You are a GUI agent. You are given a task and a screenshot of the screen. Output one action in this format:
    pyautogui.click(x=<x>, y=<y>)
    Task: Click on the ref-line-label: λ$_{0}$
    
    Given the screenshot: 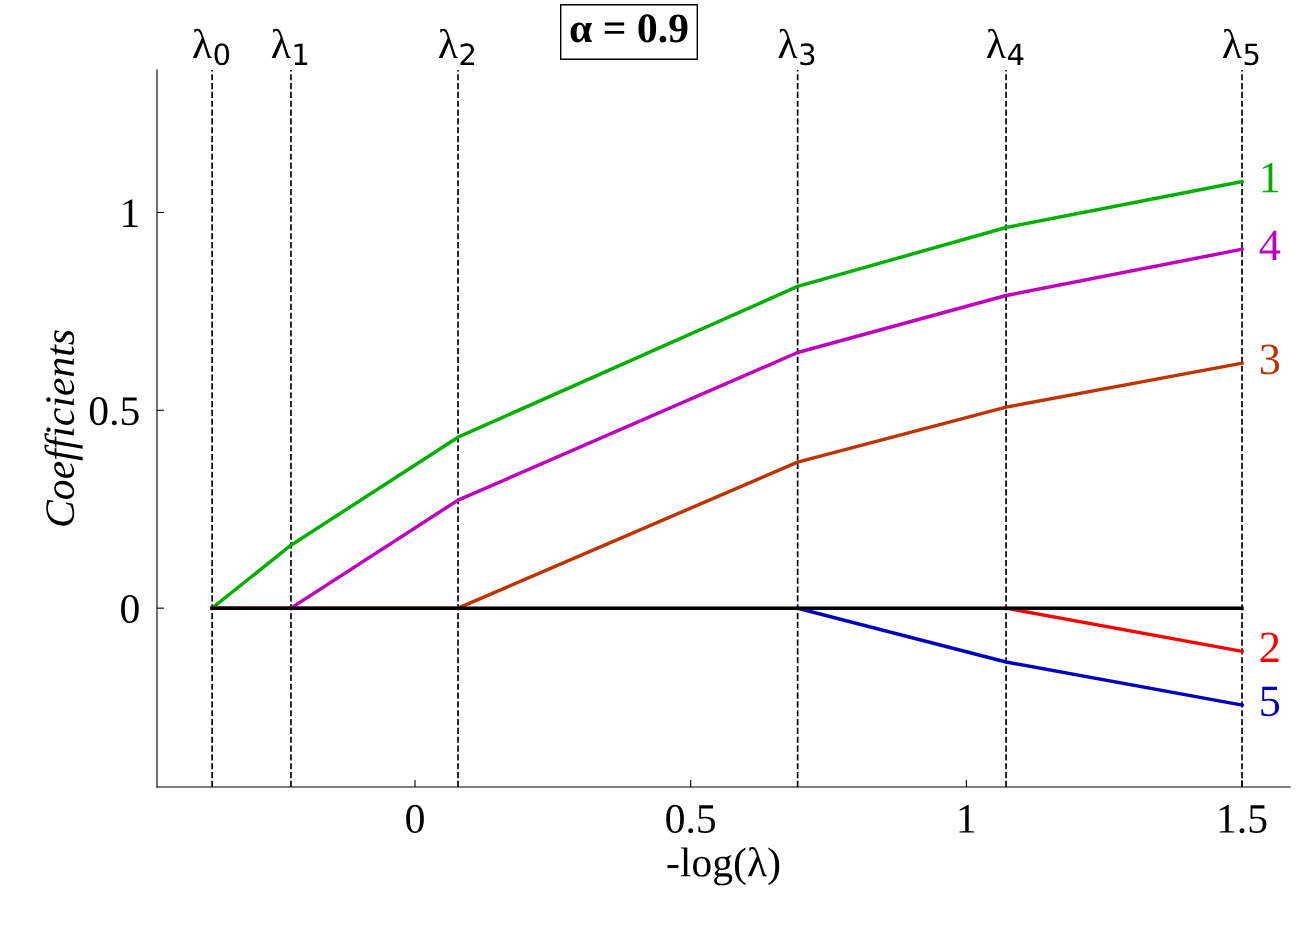 What is the action you would take?
    pyautogui.click(x=211, y=47)
    